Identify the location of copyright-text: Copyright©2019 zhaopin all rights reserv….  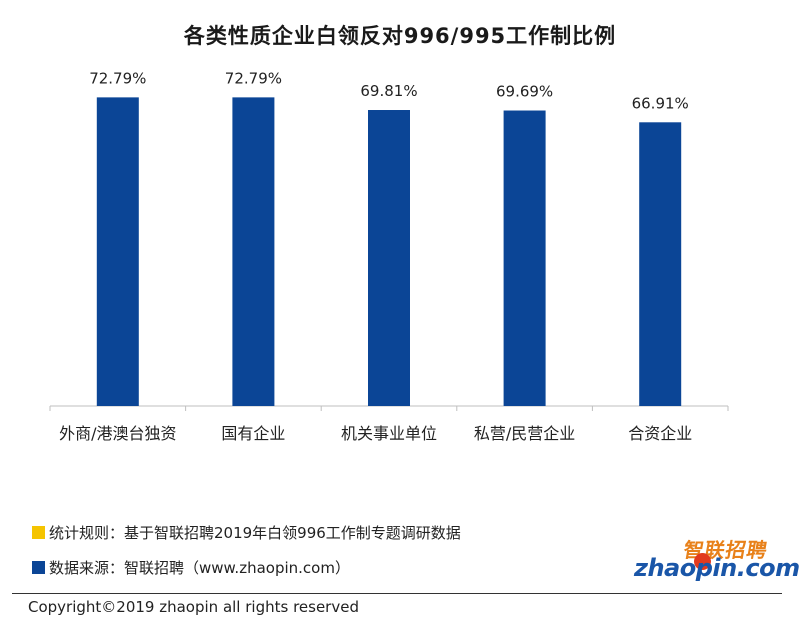
(193, 607).